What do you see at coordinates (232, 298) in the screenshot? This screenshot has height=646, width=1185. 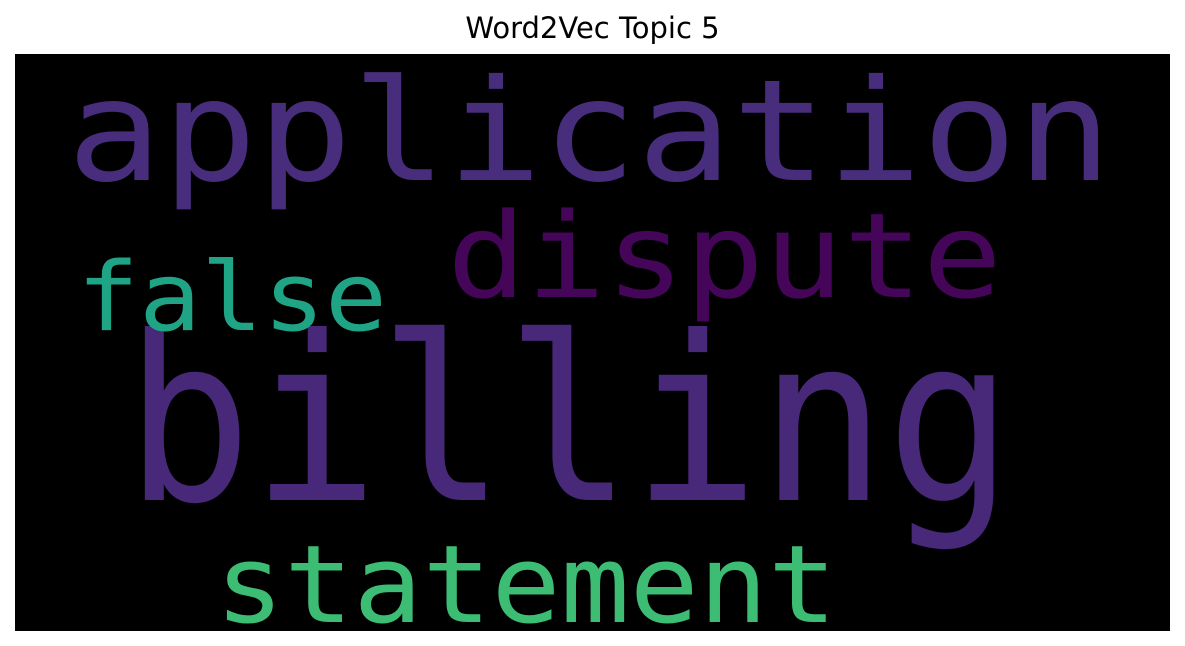 I see `word-false: false` at bounding box center [232, 298].